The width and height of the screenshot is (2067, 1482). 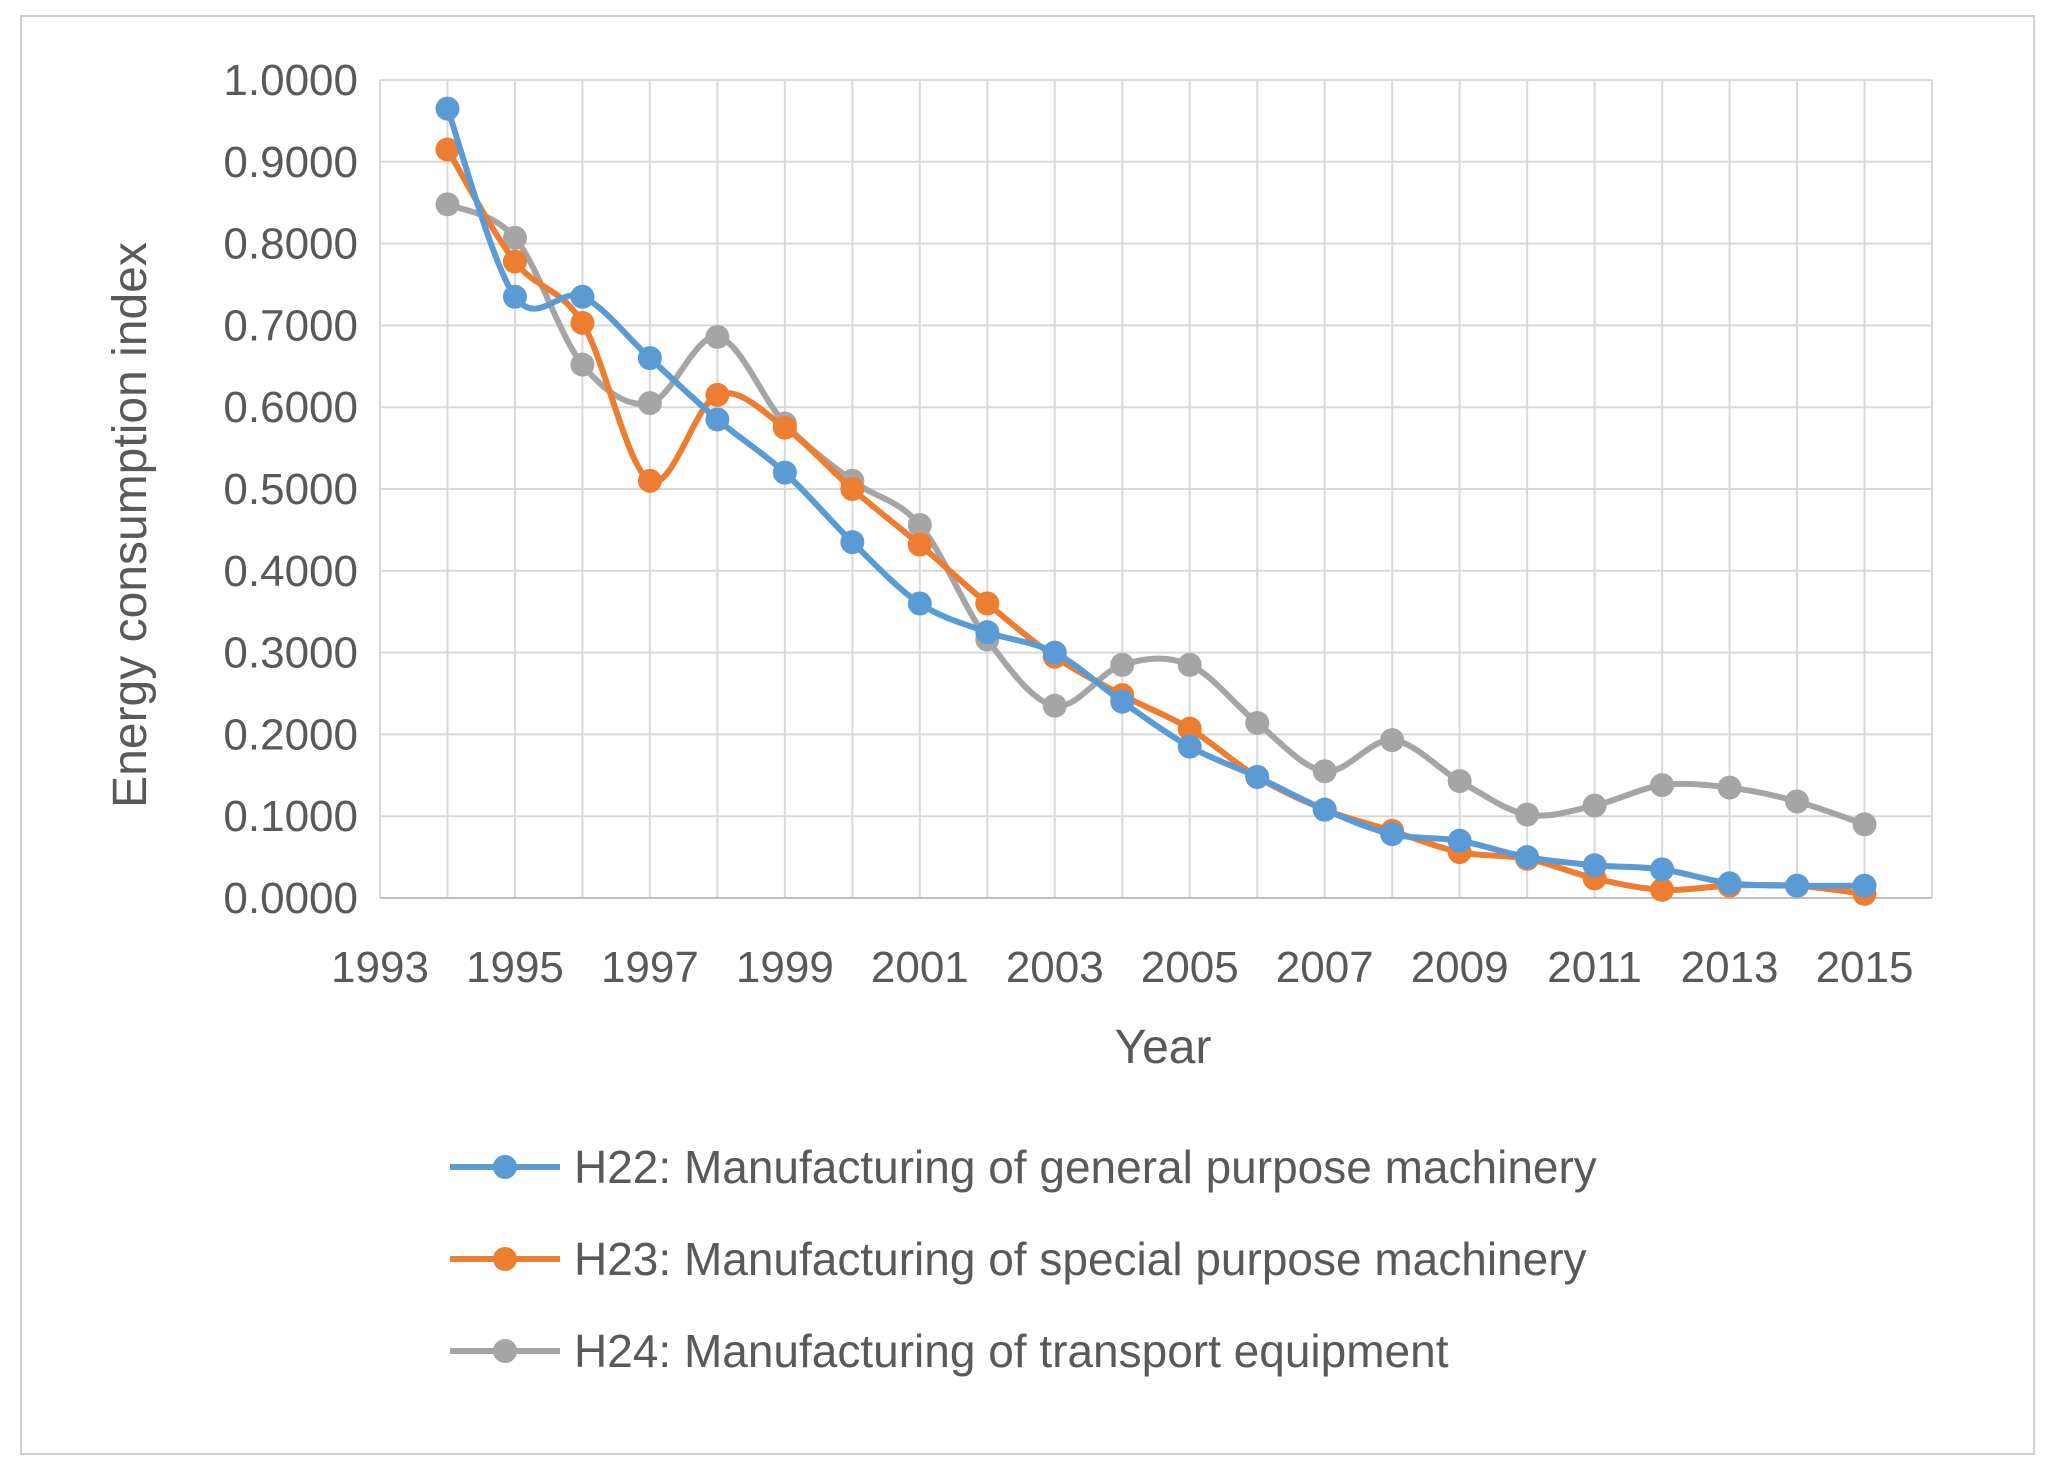 What do you see at coordinates (380, 967) in the screenshot?
I see `x-tick-label: 1993` at bounding box center [380, 967].